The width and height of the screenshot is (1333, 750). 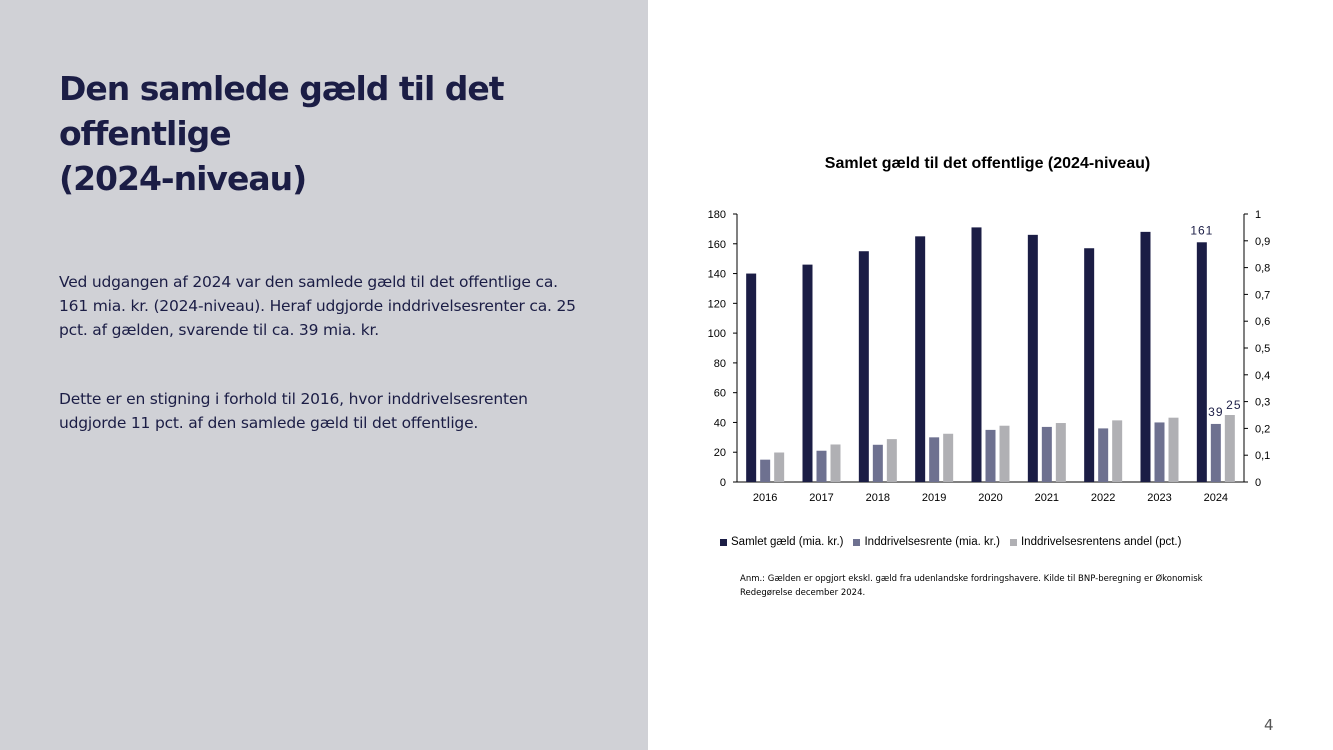 I want to click on y-right-tick-label: 0,9, so click(x=1262, y=242).